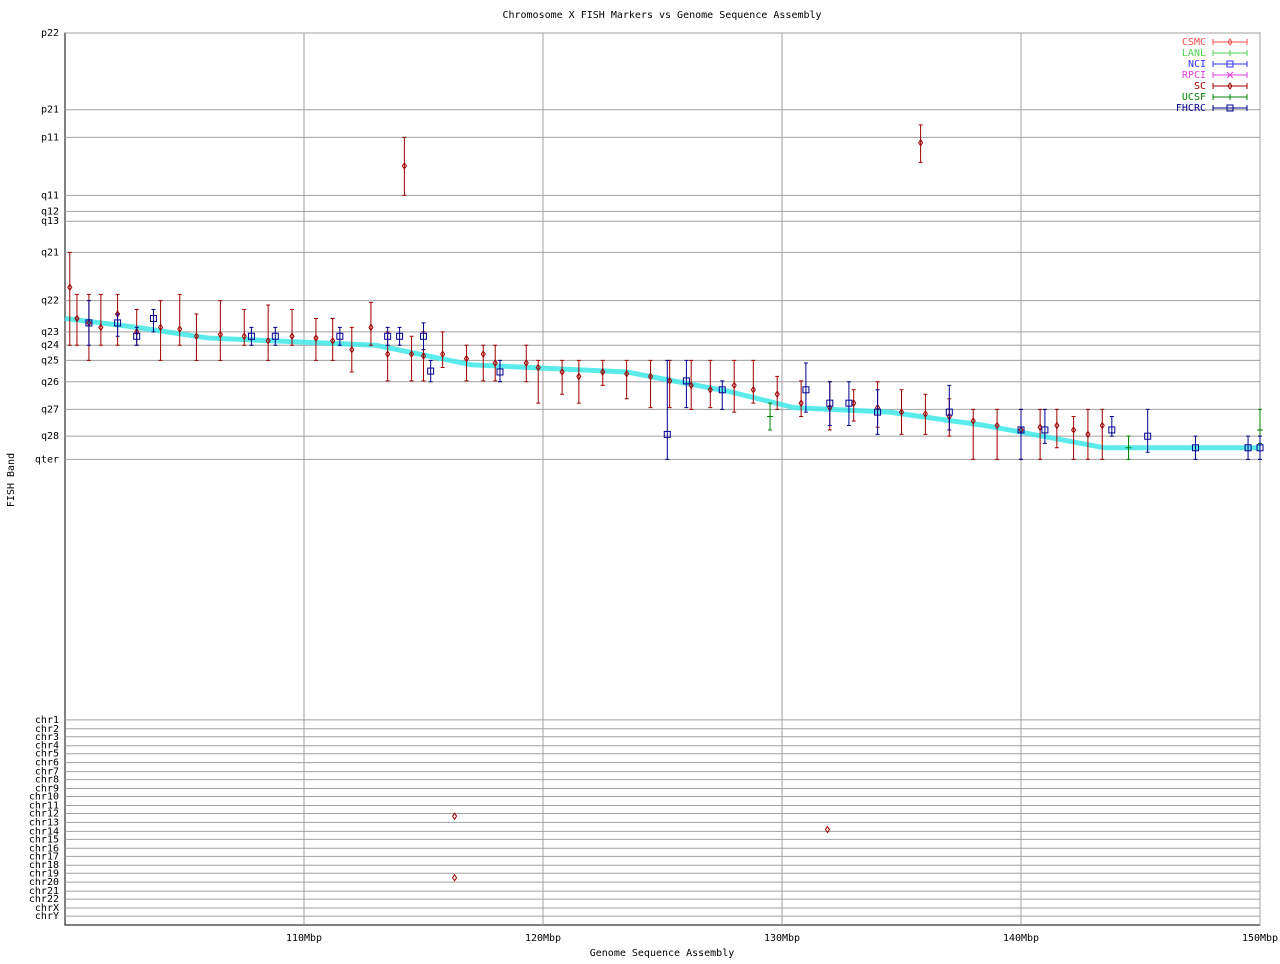  Describe the element at coordinates (47, 729) in the screenshot. I see `y-tick-label: chr2` at that location.